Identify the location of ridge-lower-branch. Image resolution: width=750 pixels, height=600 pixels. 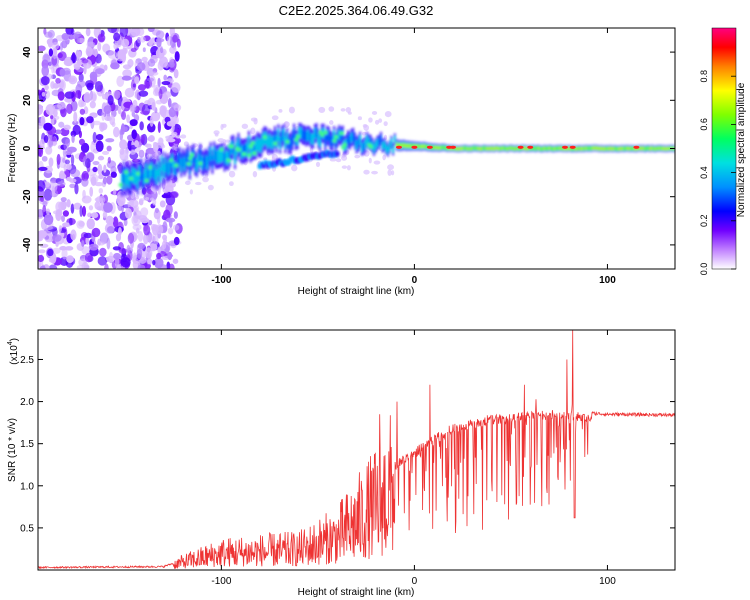
(337, 153).